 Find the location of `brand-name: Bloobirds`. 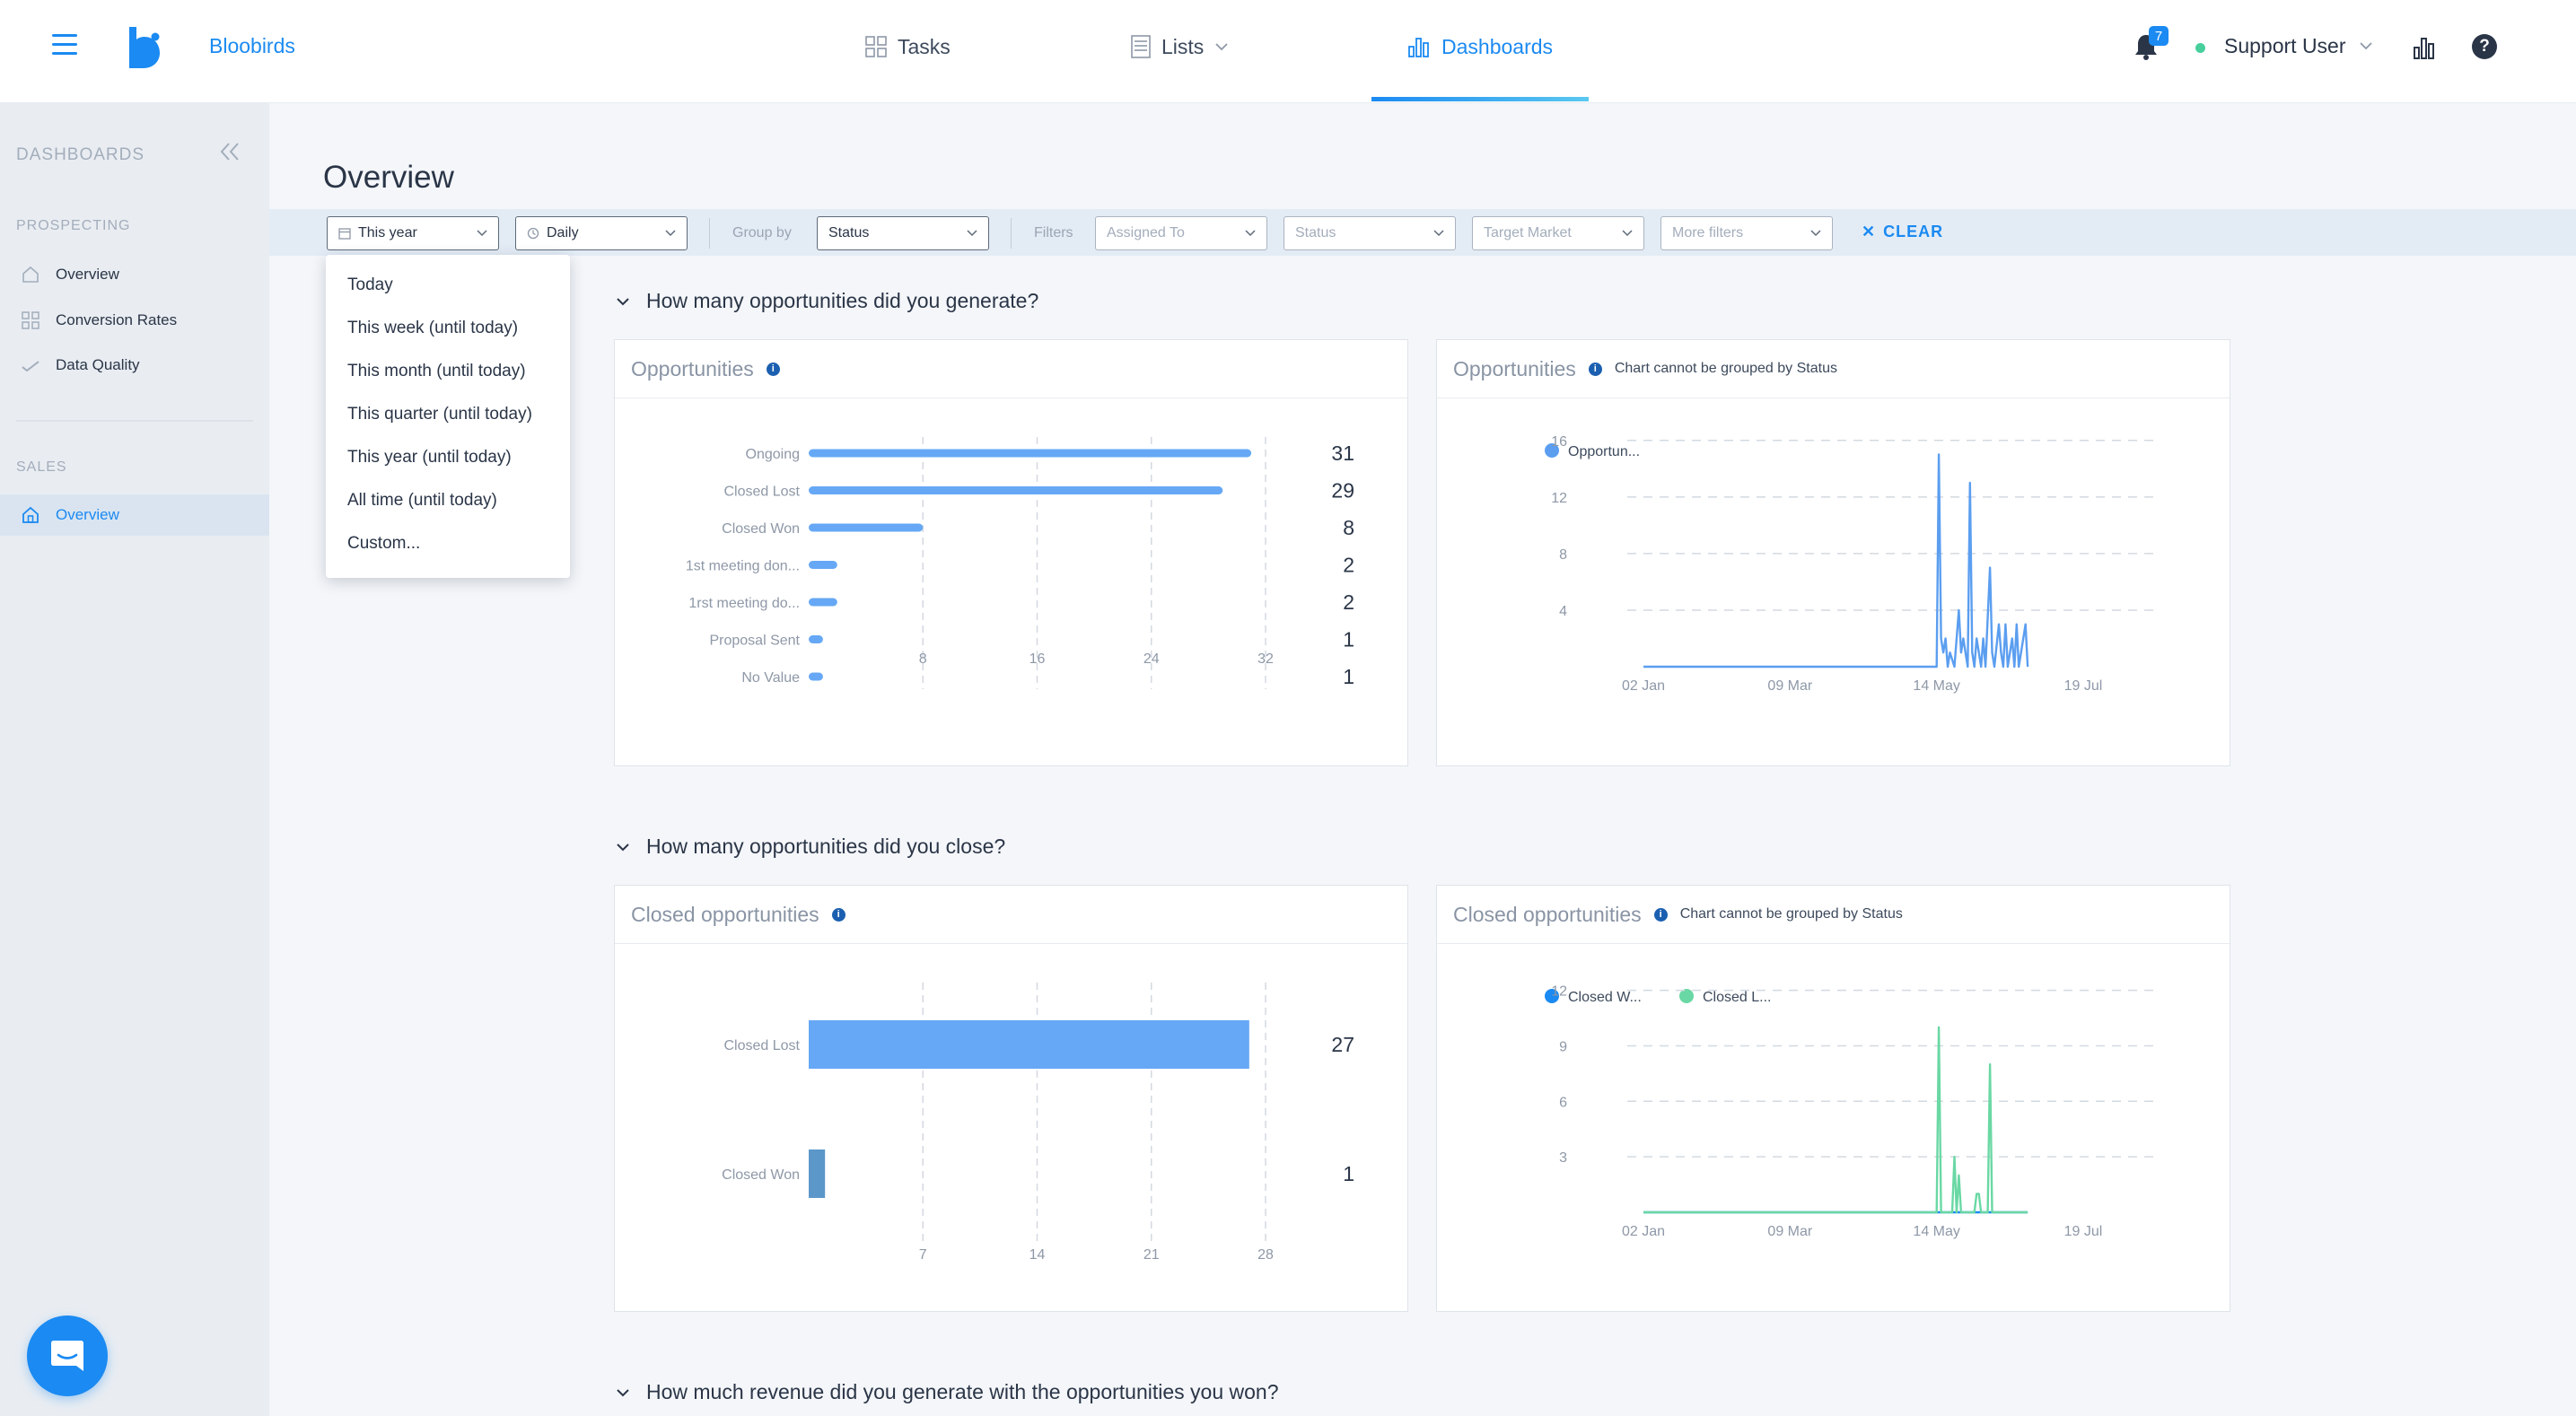

brand-name: Bloobirds is located at coordinates (252, 45).